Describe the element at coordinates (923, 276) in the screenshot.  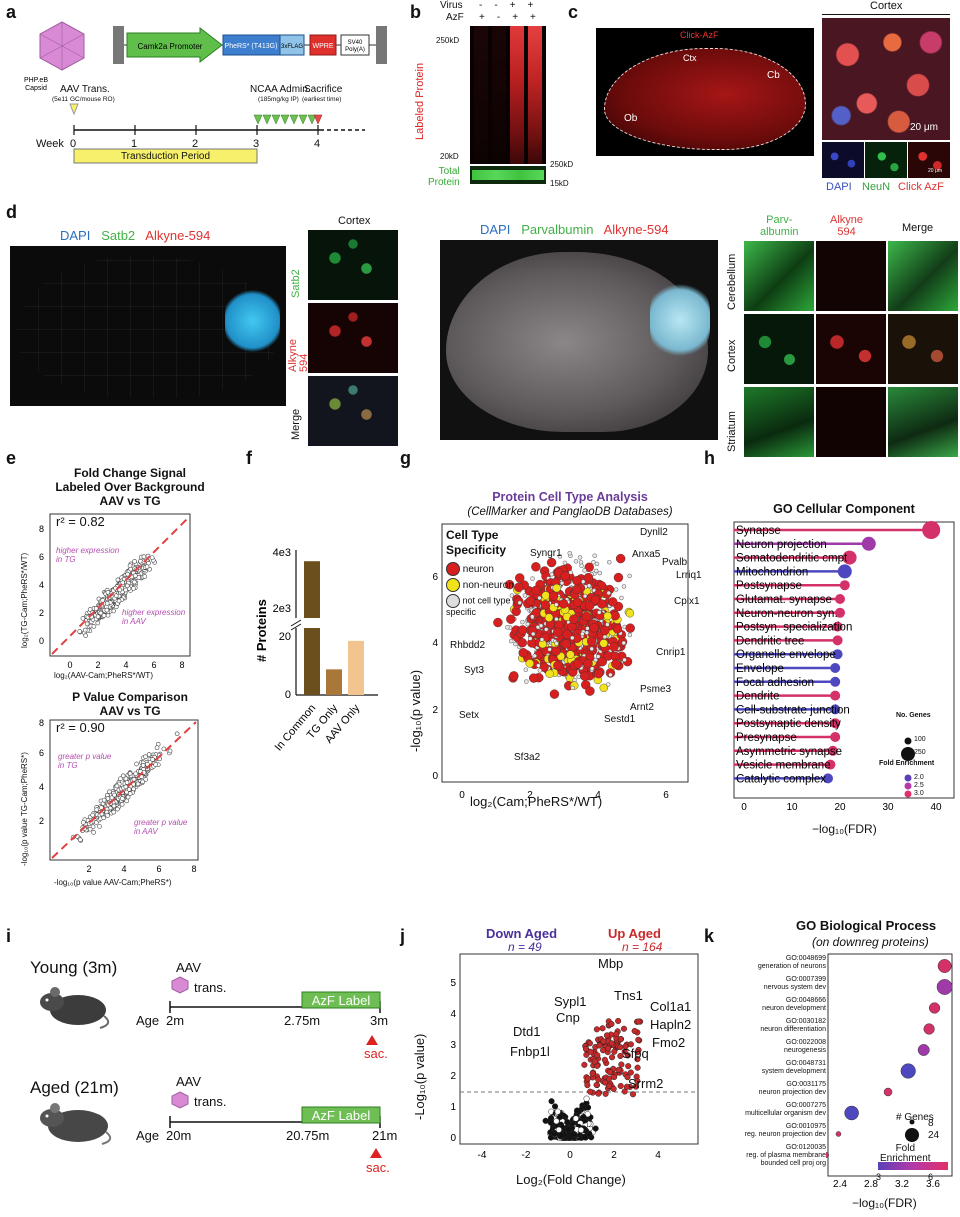
I see `cereb-merge-inset` at that location.